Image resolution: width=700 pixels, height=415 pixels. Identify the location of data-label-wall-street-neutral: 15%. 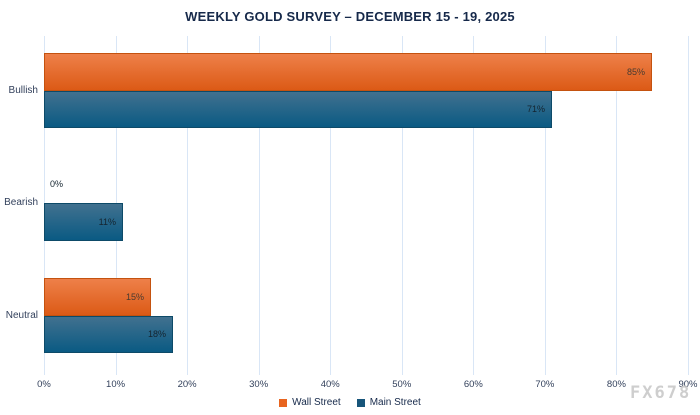
(134, 296).